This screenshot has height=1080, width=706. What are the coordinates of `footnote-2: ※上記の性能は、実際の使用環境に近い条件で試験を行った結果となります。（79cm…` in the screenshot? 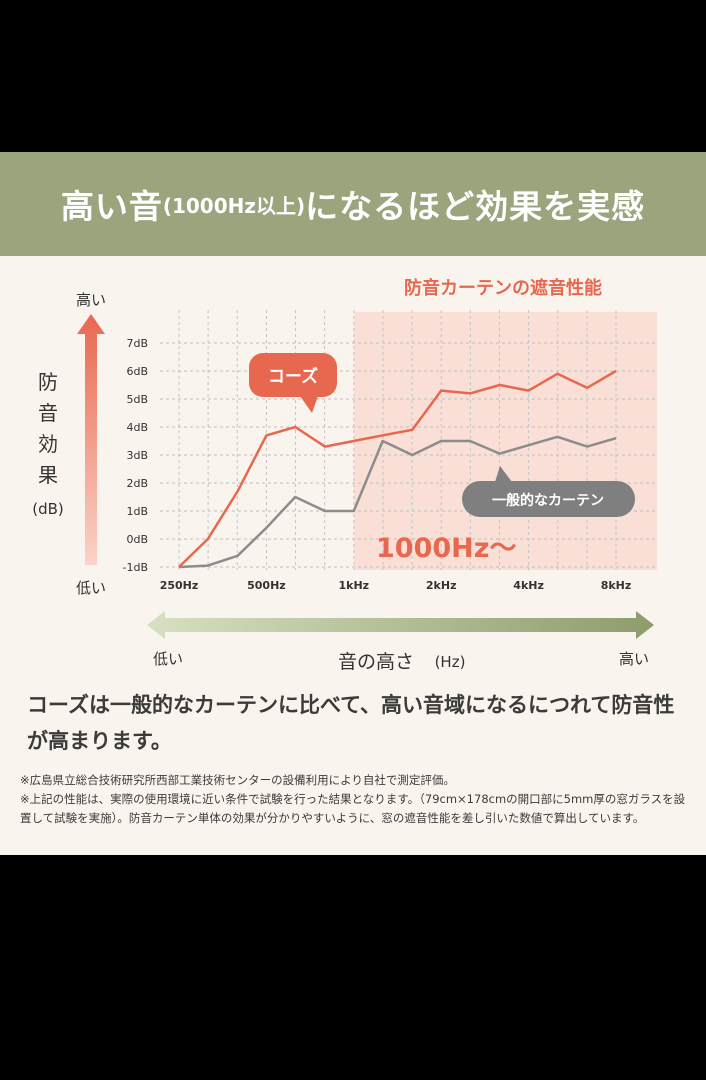 It's located at (353, 808).